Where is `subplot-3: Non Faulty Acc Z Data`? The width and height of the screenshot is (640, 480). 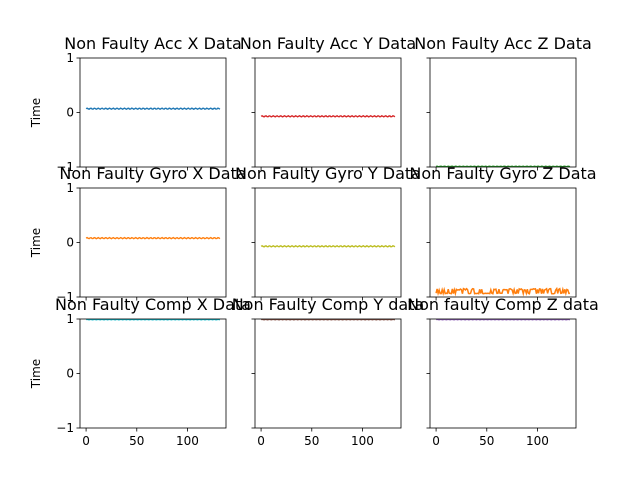
subplot-3: Non Faulty Acc Z Data is located at coordinates (503, 102).